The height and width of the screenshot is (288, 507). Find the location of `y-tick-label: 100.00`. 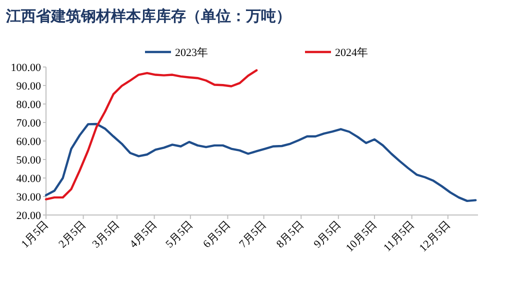

y-tick-label: 100.00 is located at coordinates (26, 68).